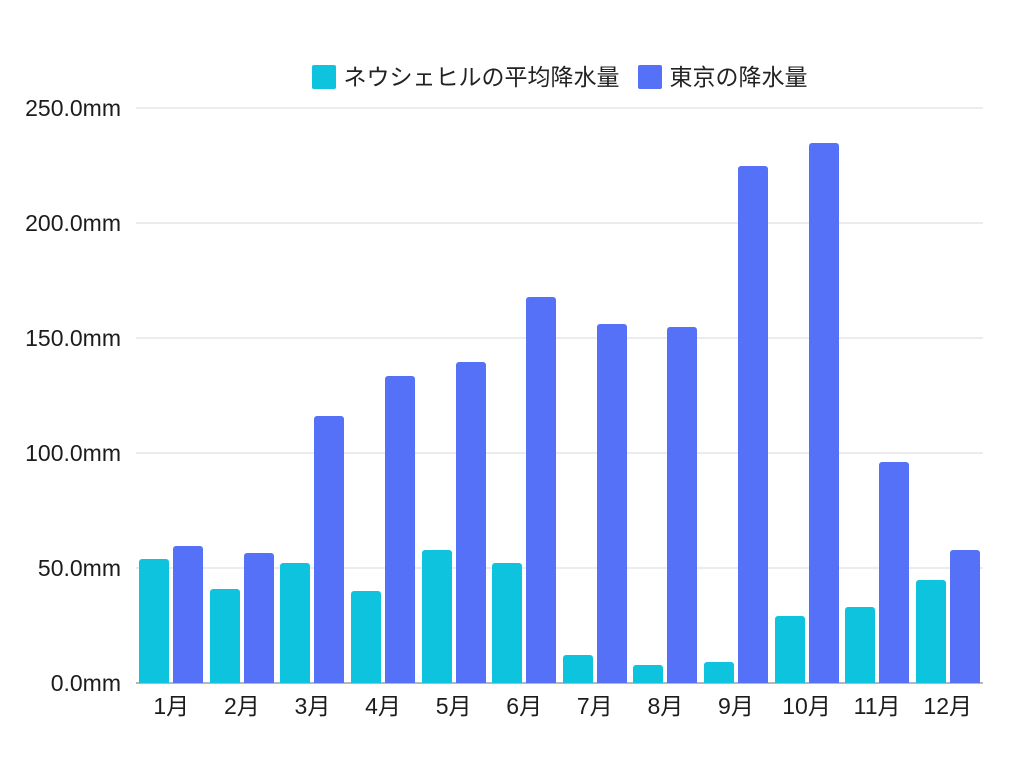 Image resolution: width=1024 pixels, height=768 pixels. Describe the element at coordinates (366, 637) in the screenshot. I see `bar-nevsehir-4月` at that location.